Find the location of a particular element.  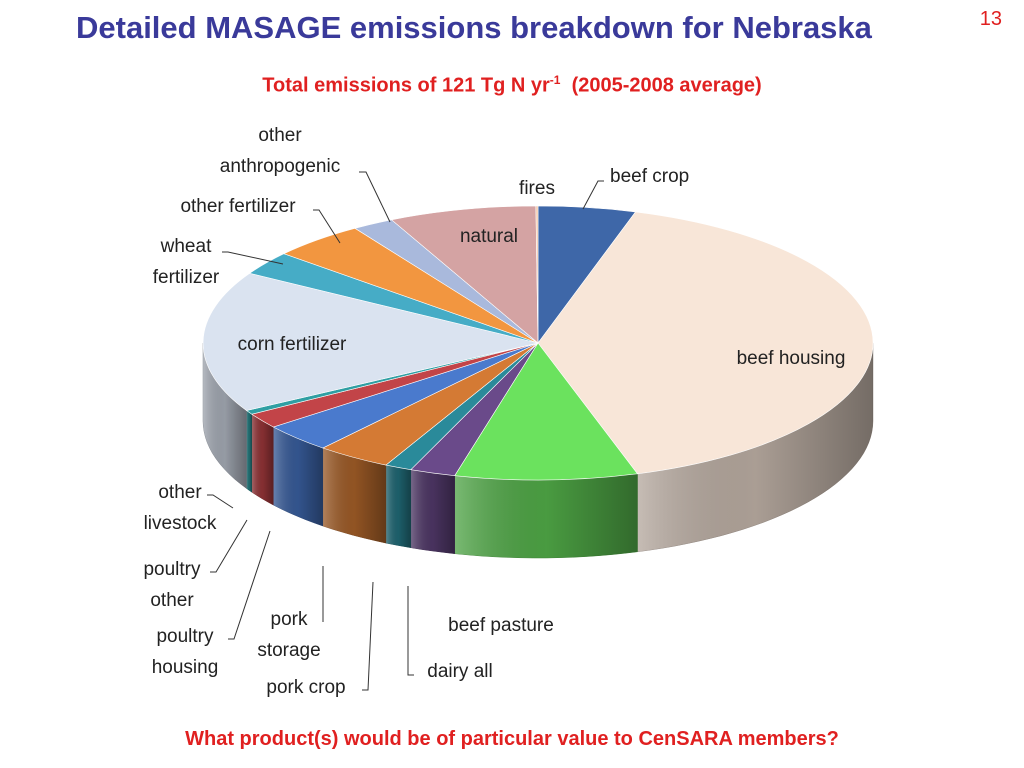

leader-line-beef-crop is located at coordinates (593, 195).